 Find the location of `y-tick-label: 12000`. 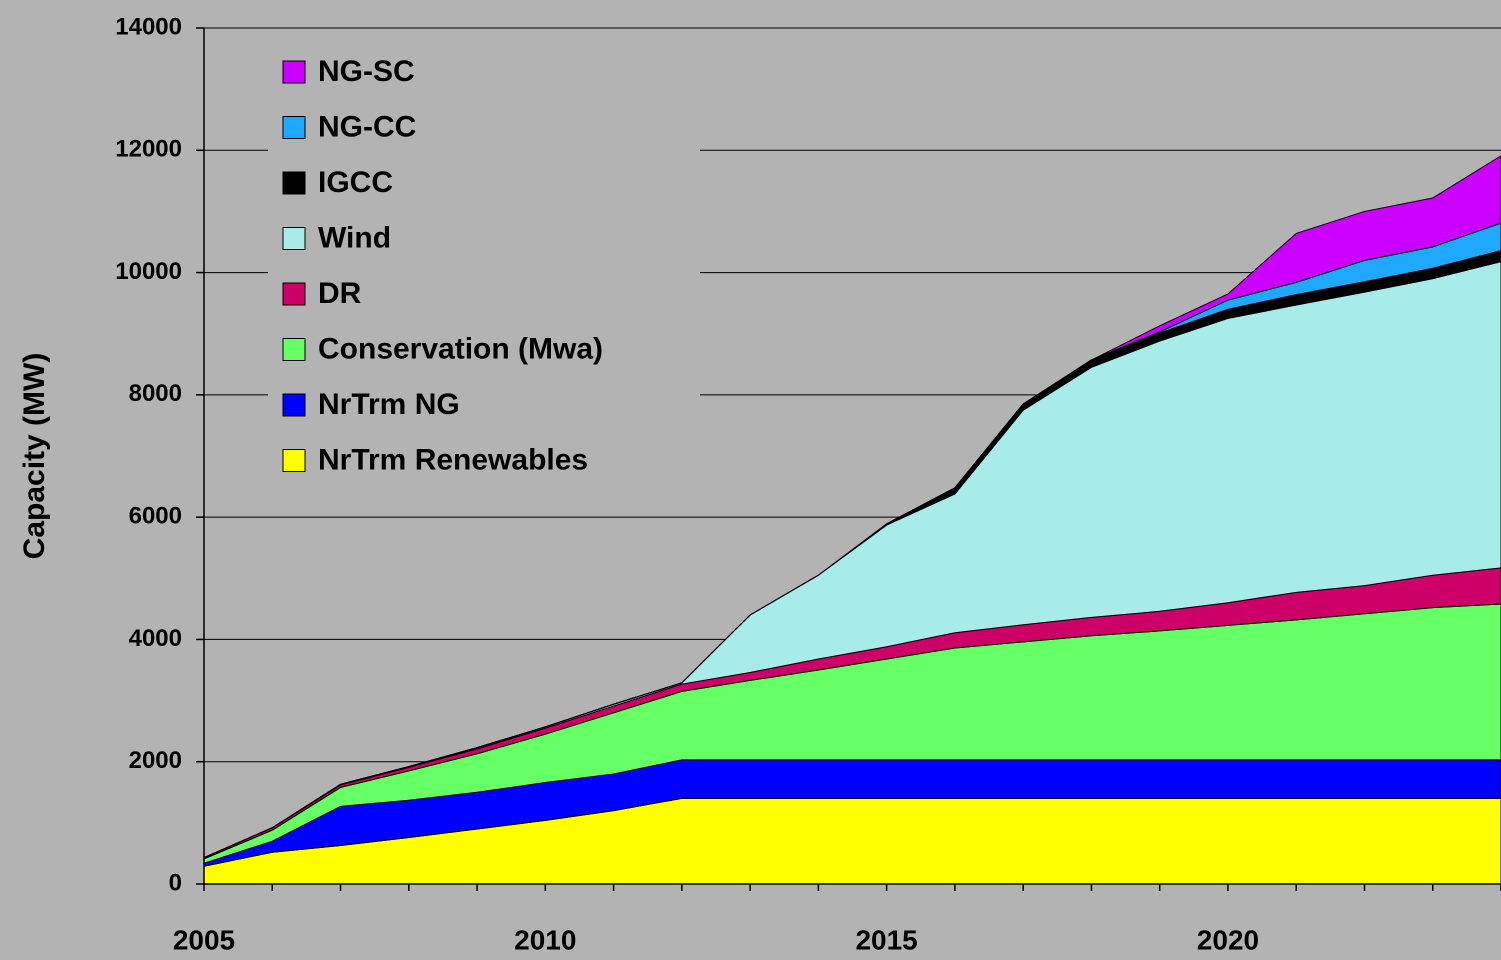

y-tick-label: 12000 is located at coordinates (148, 149).